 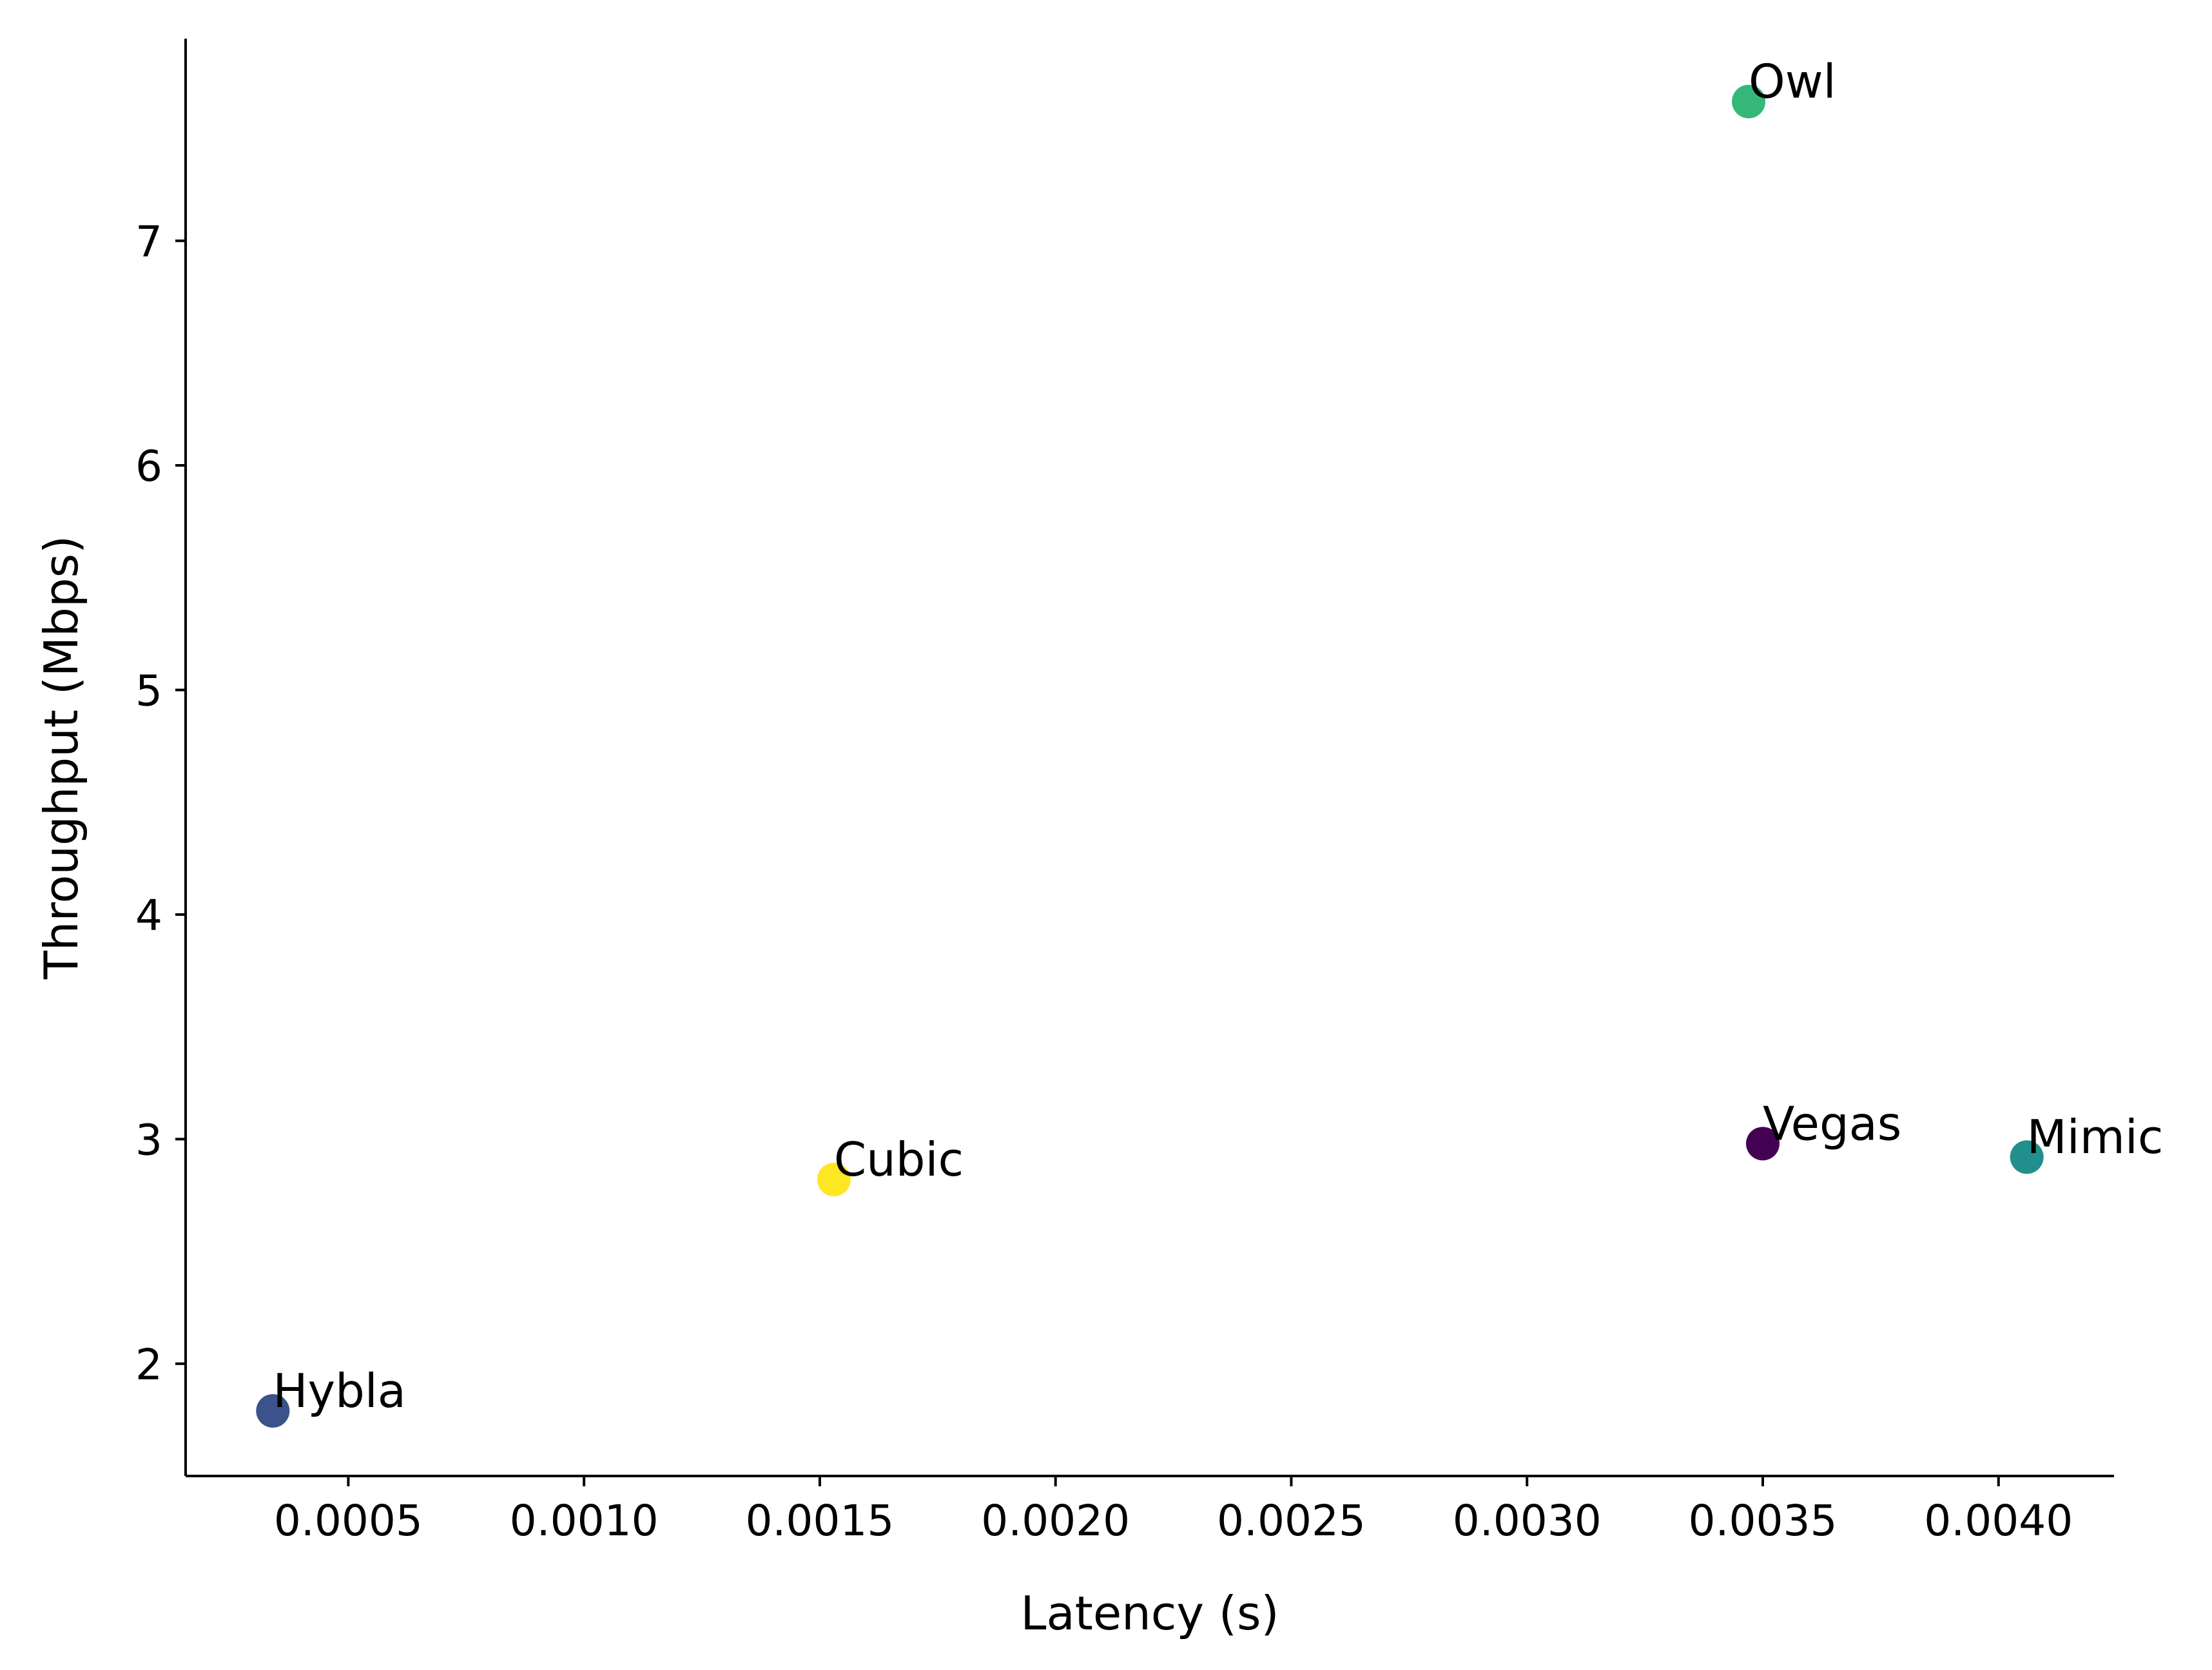 What do you see at coordinates (1291, 1521) in the screenshot?
I see `x-tick-label: 0.0025` at bounding box center [1291, 1521].